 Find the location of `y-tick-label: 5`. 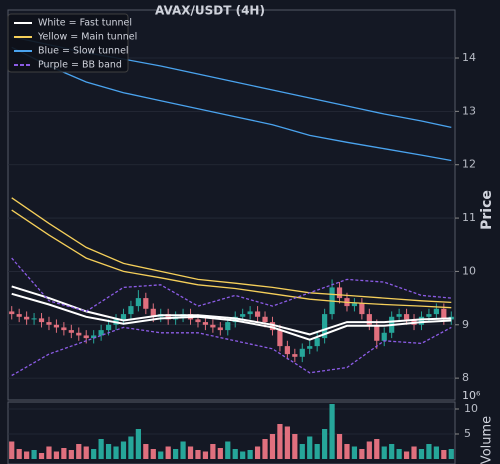

y-tick-label: 5 is located at coordinates (467, 433).